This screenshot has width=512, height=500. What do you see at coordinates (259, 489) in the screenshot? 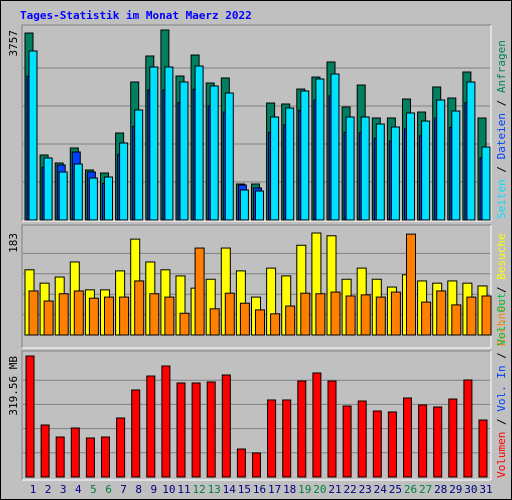
I see `x-tick-label: 16` at bounding box center [259, 489].